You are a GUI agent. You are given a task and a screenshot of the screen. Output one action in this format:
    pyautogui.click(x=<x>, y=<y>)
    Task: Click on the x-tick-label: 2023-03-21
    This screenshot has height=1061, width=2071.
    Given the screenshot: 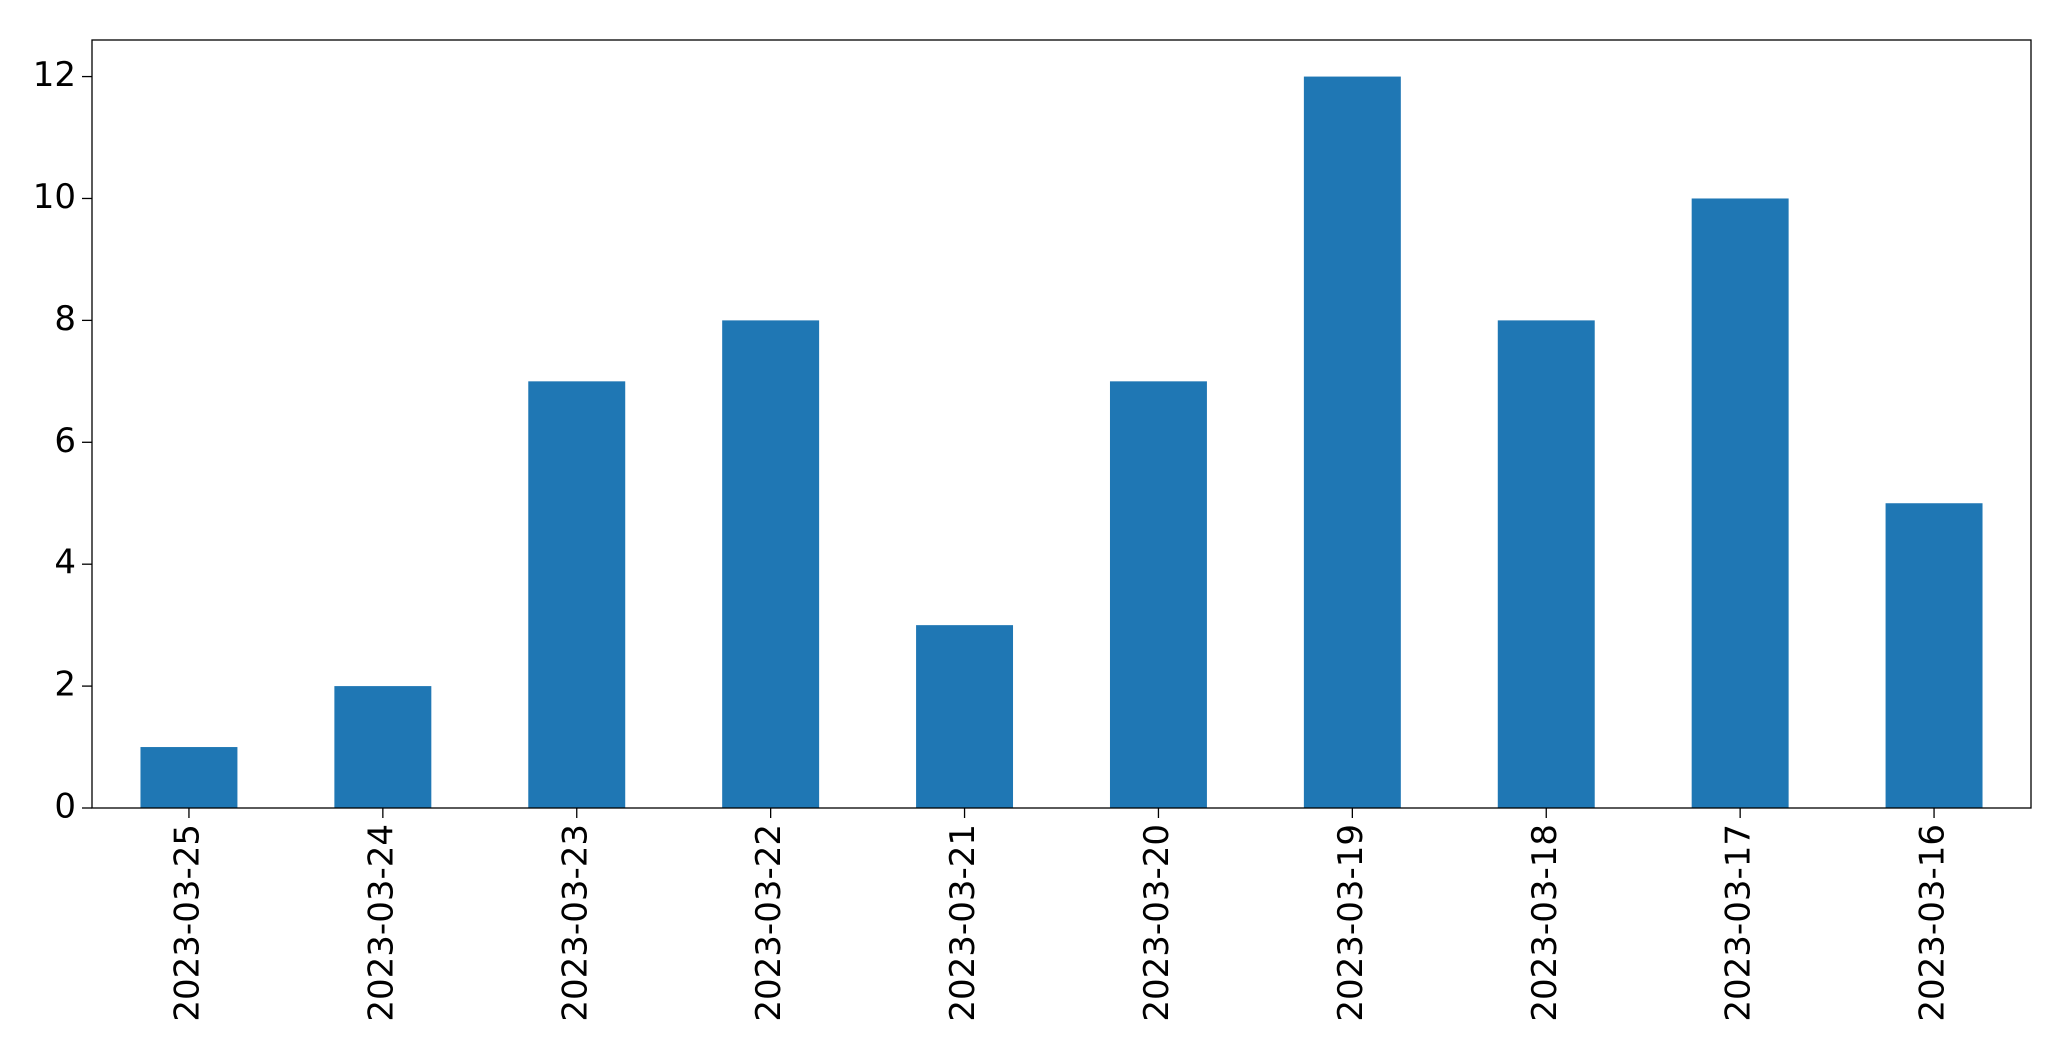 What is the action you would take?
    pyautogui.click(x=963, y=923)
    